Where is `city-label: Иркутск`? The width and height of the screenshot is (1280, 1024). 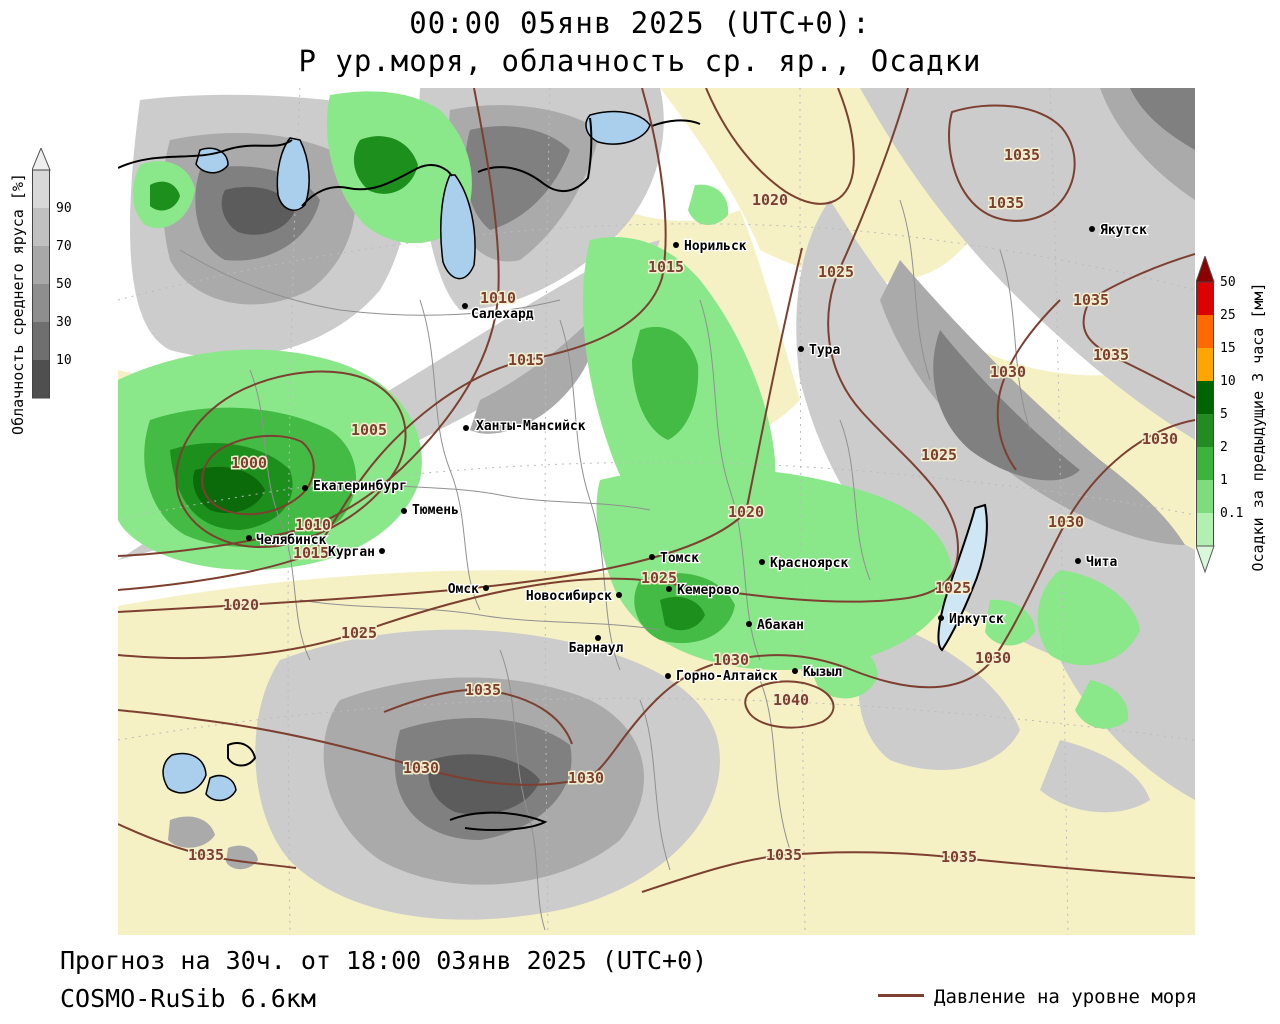
city-label: Иркутск is located at coordinates (976, 619).